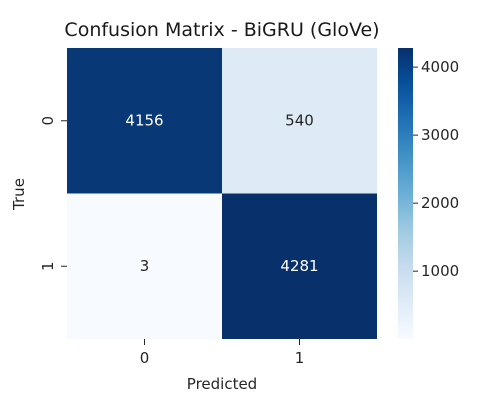 Image resolution: width=487 pixels, height=406 pixels. Describe the element at coordinates (436, 169) in the screenshot. I see `colorbar-ticks: 1000 2000 3000 4000` at that location.